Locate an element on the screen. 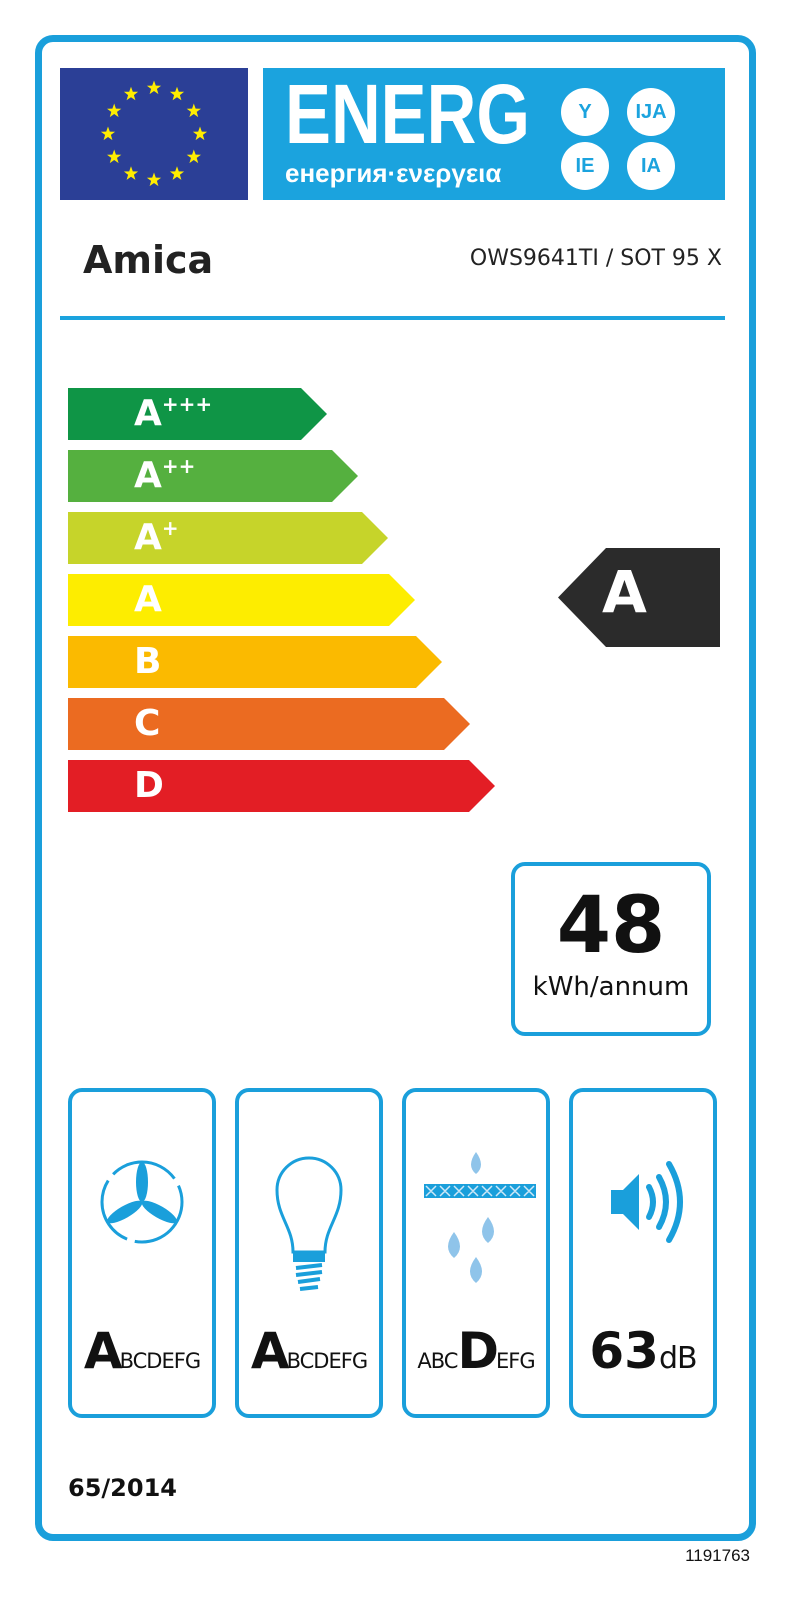  consumption-unit: kWh/annum is located at coordinates (611, 987).